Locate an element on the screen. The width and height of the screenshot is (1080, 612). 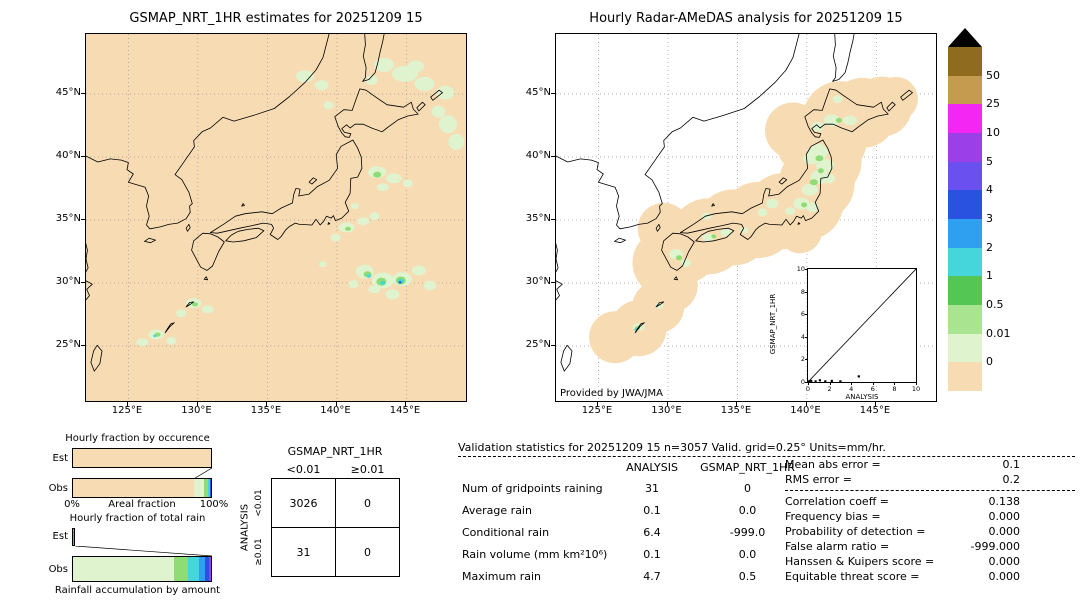
occurrence-obs-bar is located at coordinates (142, 488).